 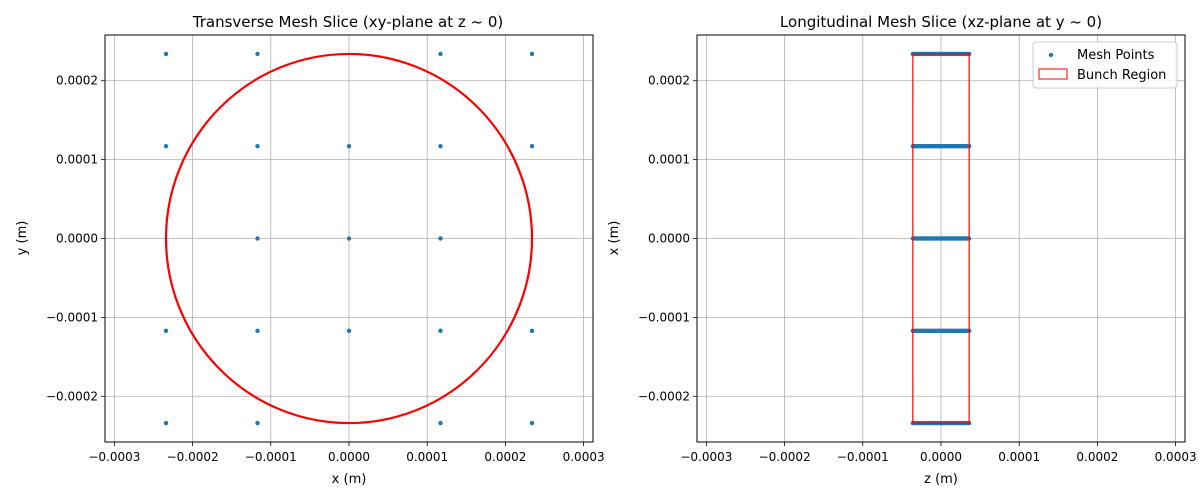 What do you see at coordinates (22, 238) in the screenshot?
I see `transverse-y-axis-label: y (m)` at bounding box center [22, 238].